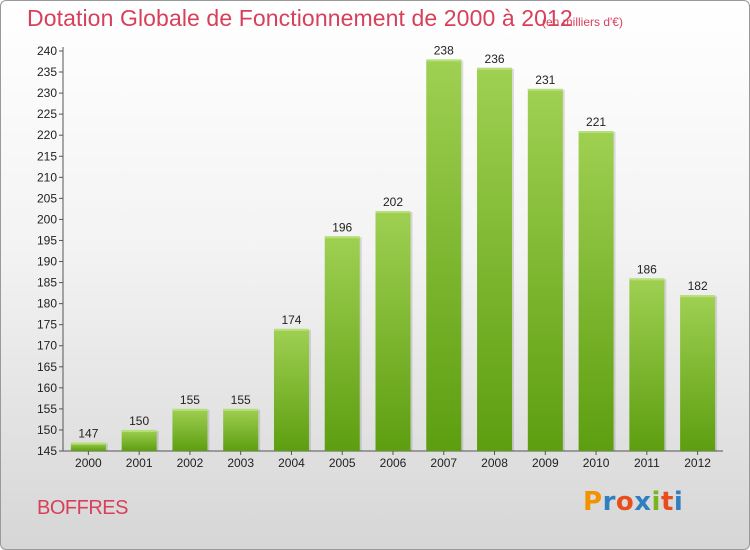  What do you see at coordinates (47, 388) in the screenshot?
I see `y-tick-label: 160` at bounding box center [47, 388].